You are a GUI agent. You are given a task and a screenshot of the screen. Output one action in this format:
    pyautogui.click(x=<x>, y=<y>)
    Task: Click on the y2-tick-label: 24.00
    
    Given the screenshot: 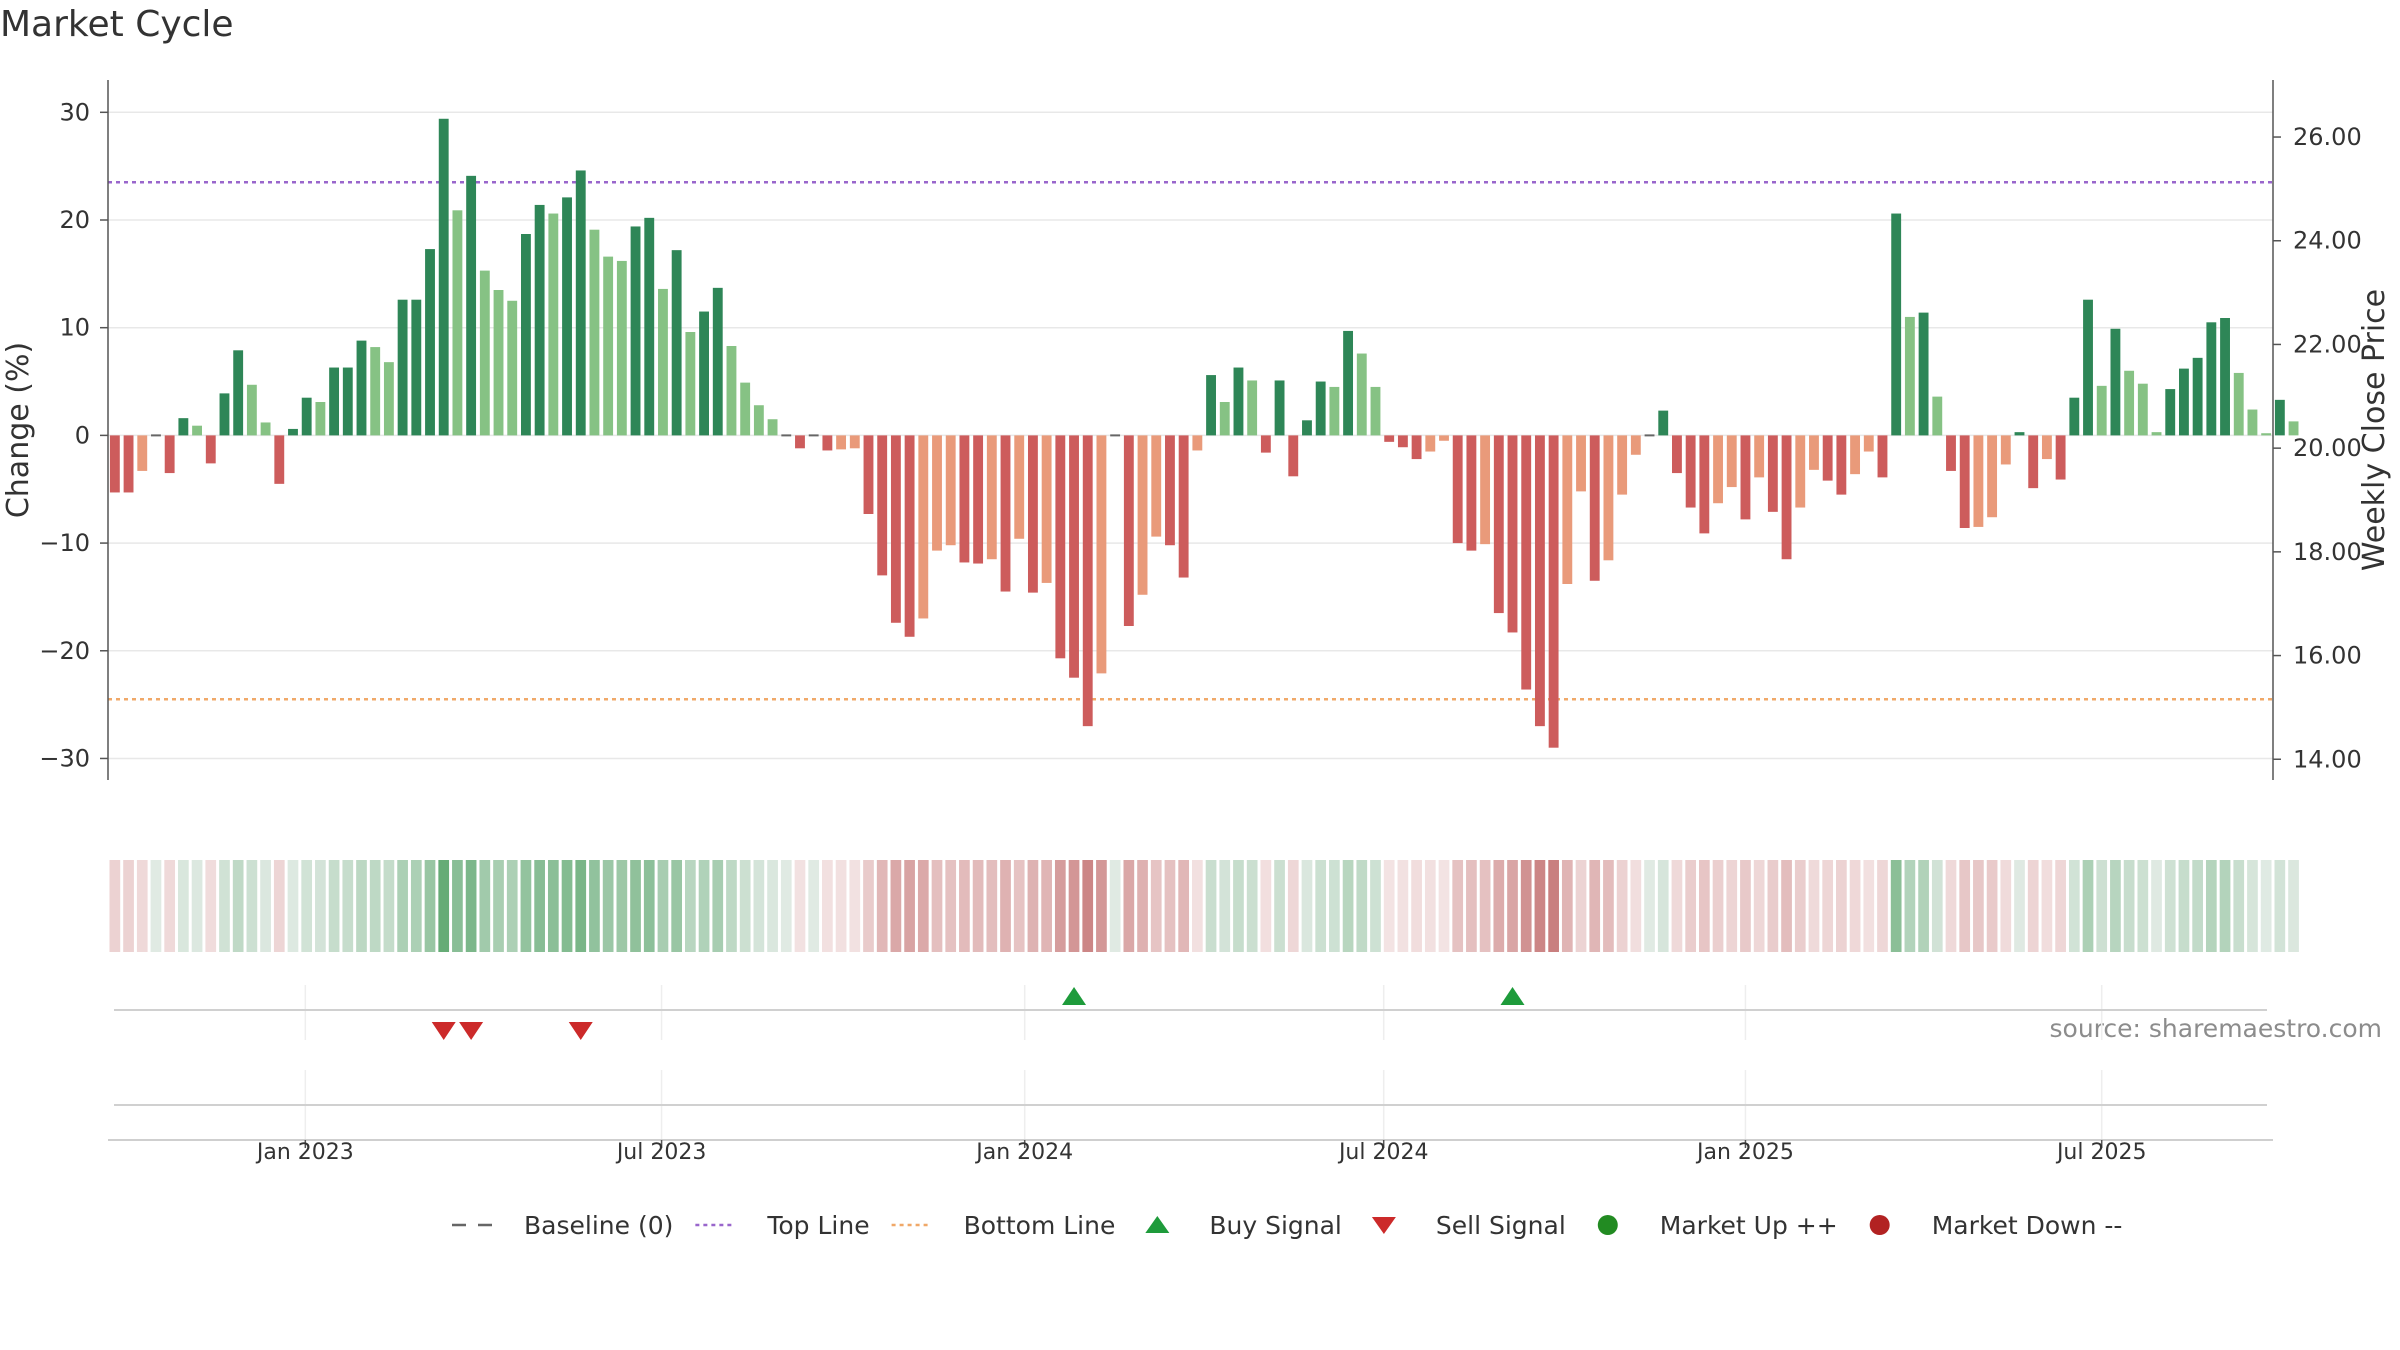 What is the action you would take?
    pyautogui.click(x=2327, y=241)
    